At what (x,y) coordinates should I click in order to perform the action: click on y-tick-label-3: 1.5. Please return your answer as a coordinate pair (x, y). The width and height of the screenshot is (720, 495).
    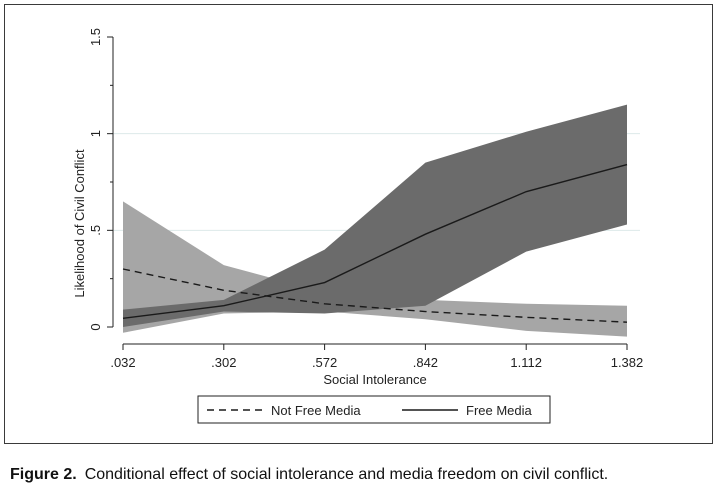
    Looking at the image, I should click on (95, 37).